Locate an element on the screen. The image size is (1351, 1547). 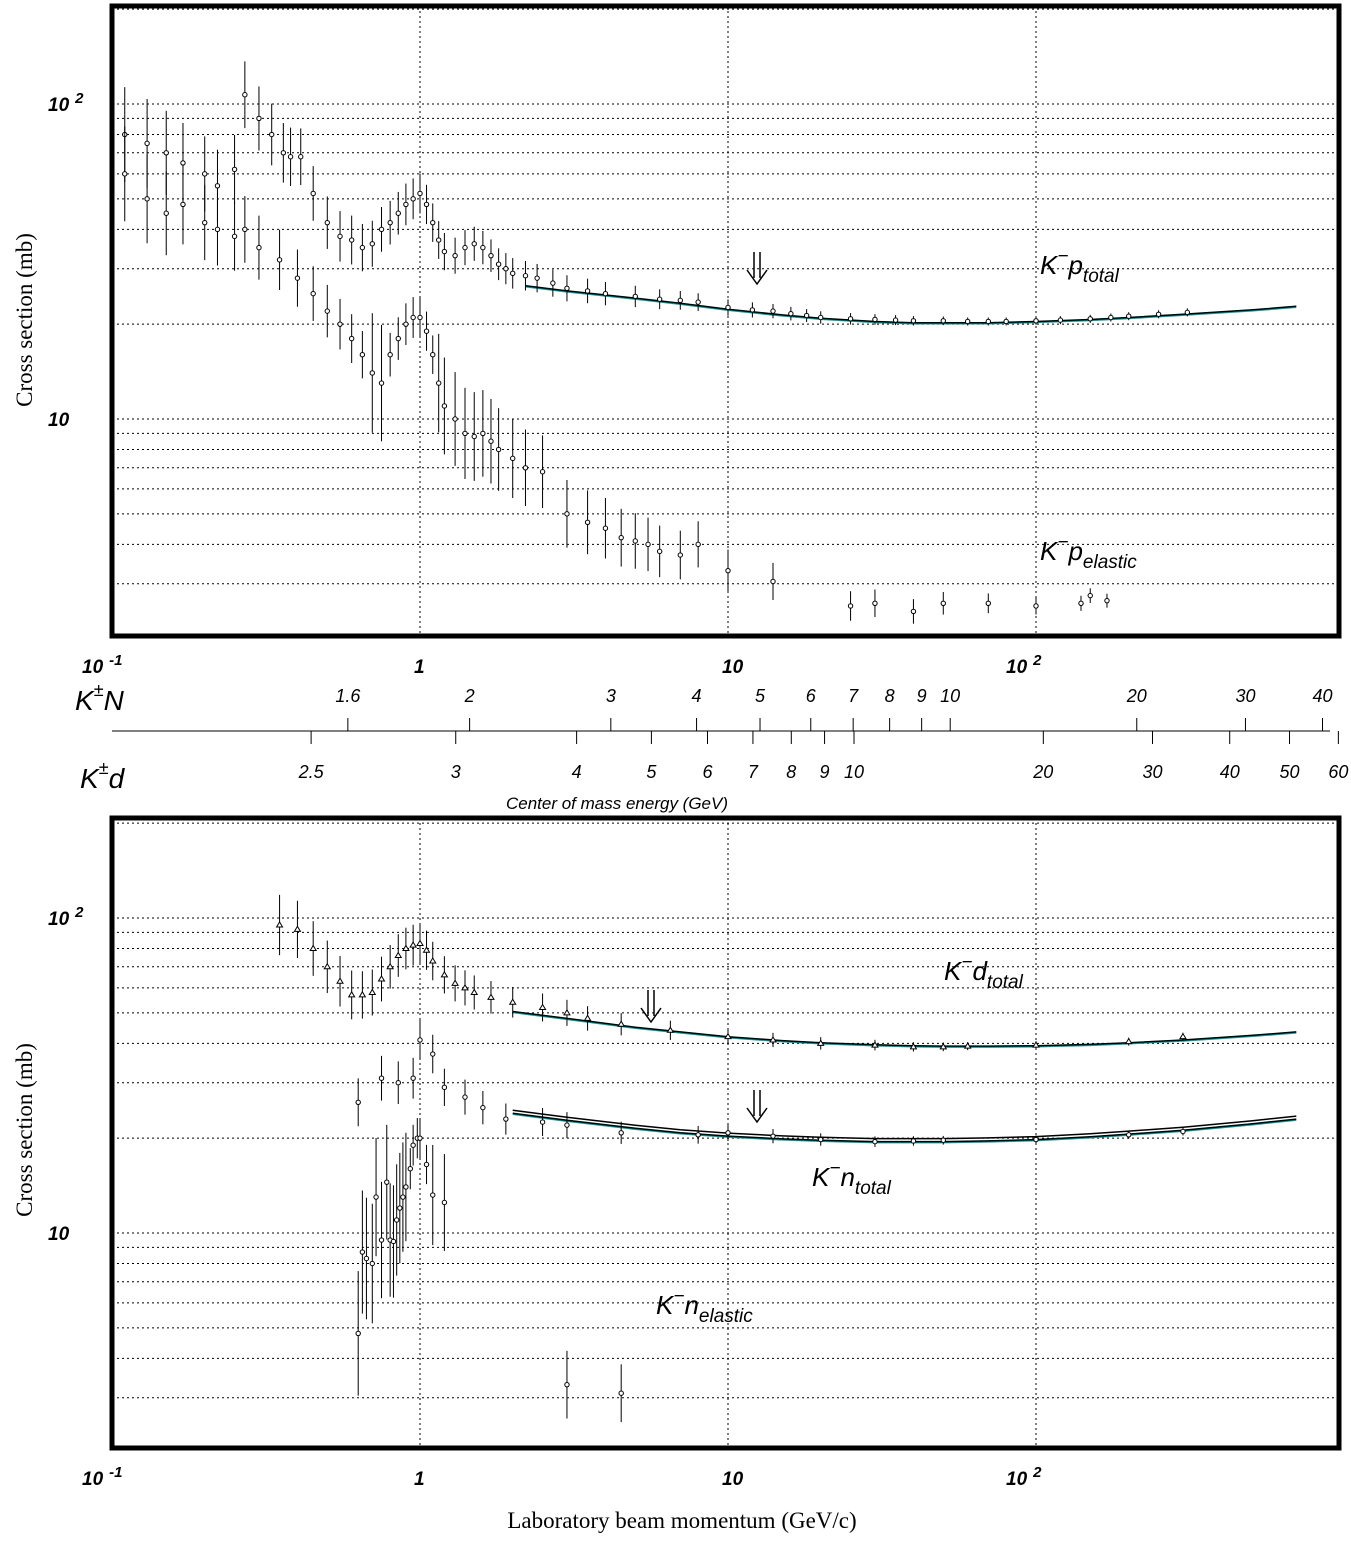
cms-tick-label: 4 is located at coordinates (577, 772).